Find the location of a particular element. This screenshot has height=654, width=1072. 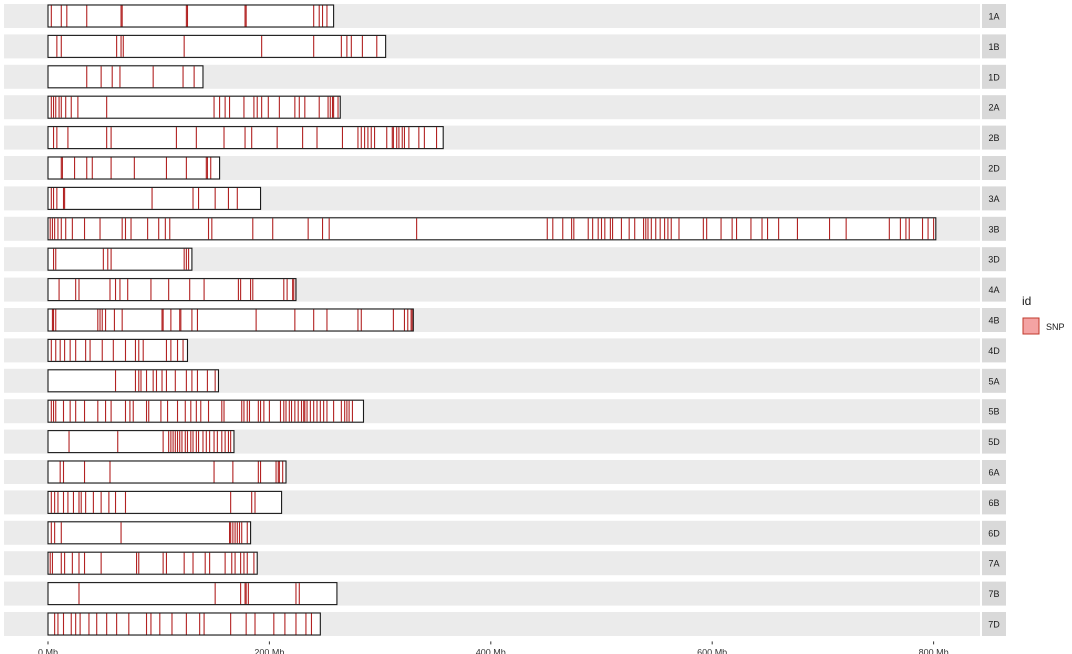

chromosome-row-3d: 3D is located at coordinates (505, 259).